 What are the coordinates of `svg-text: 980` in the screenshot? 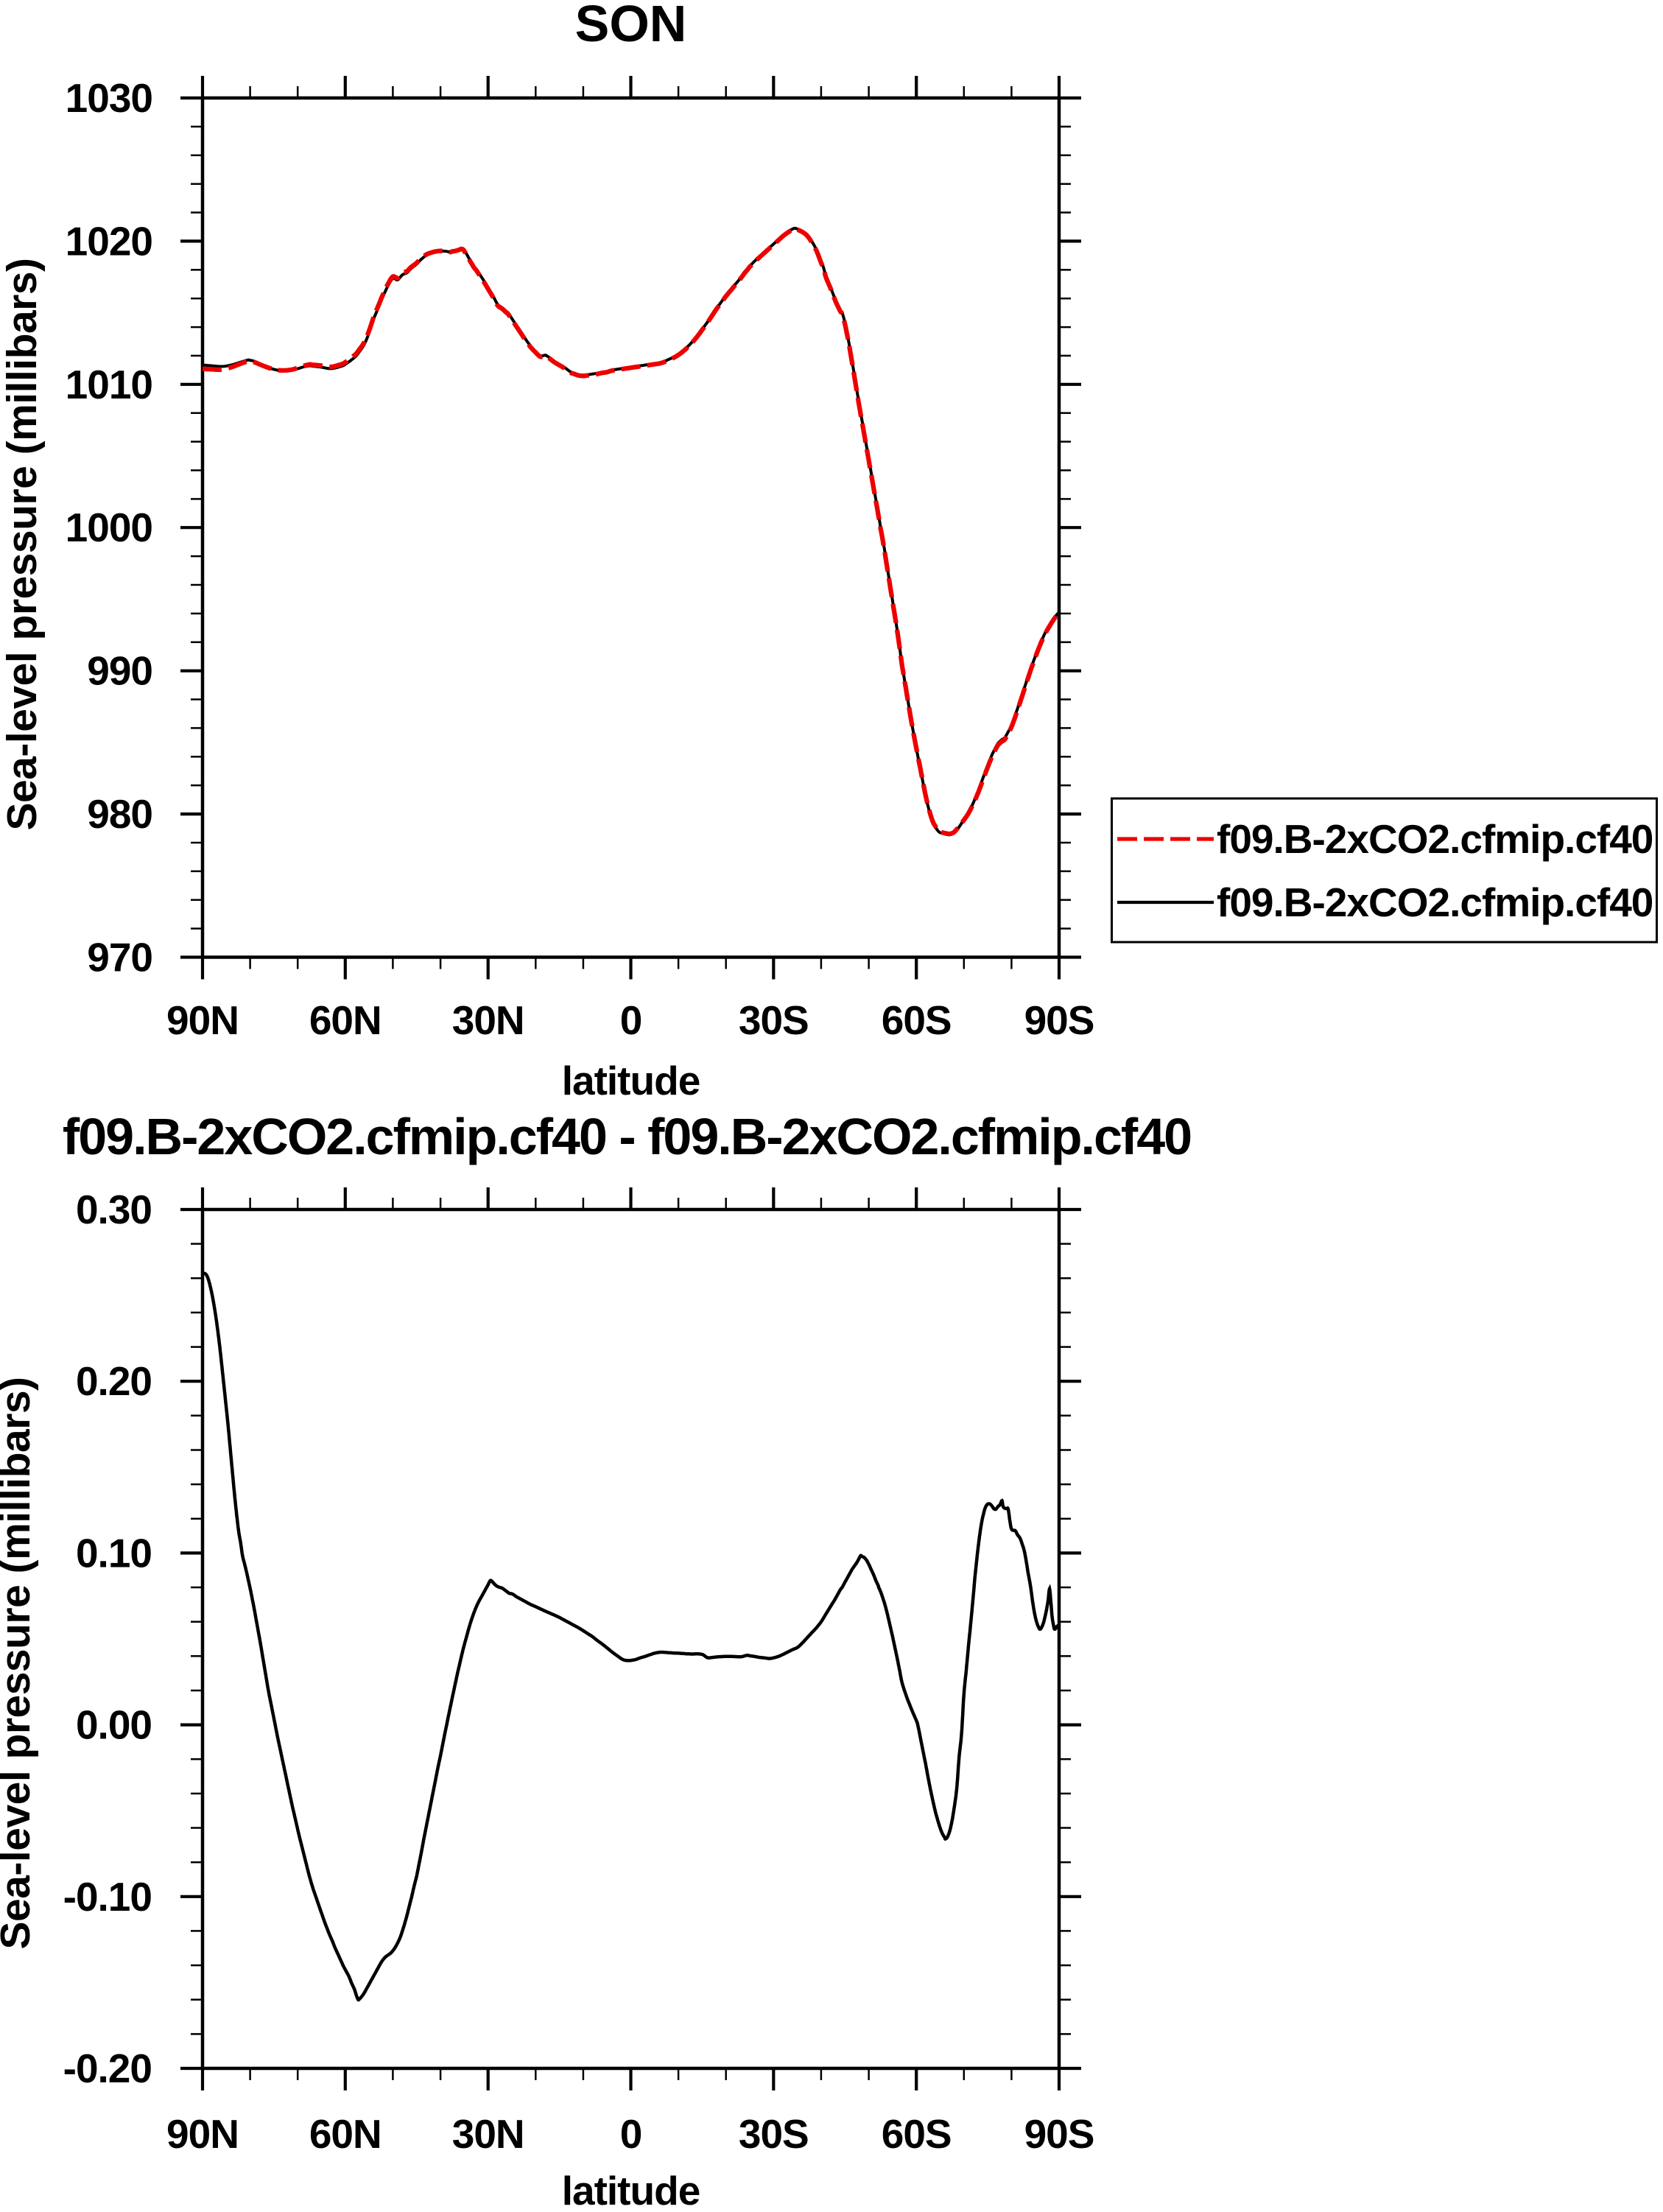 It's located at (120, 814).